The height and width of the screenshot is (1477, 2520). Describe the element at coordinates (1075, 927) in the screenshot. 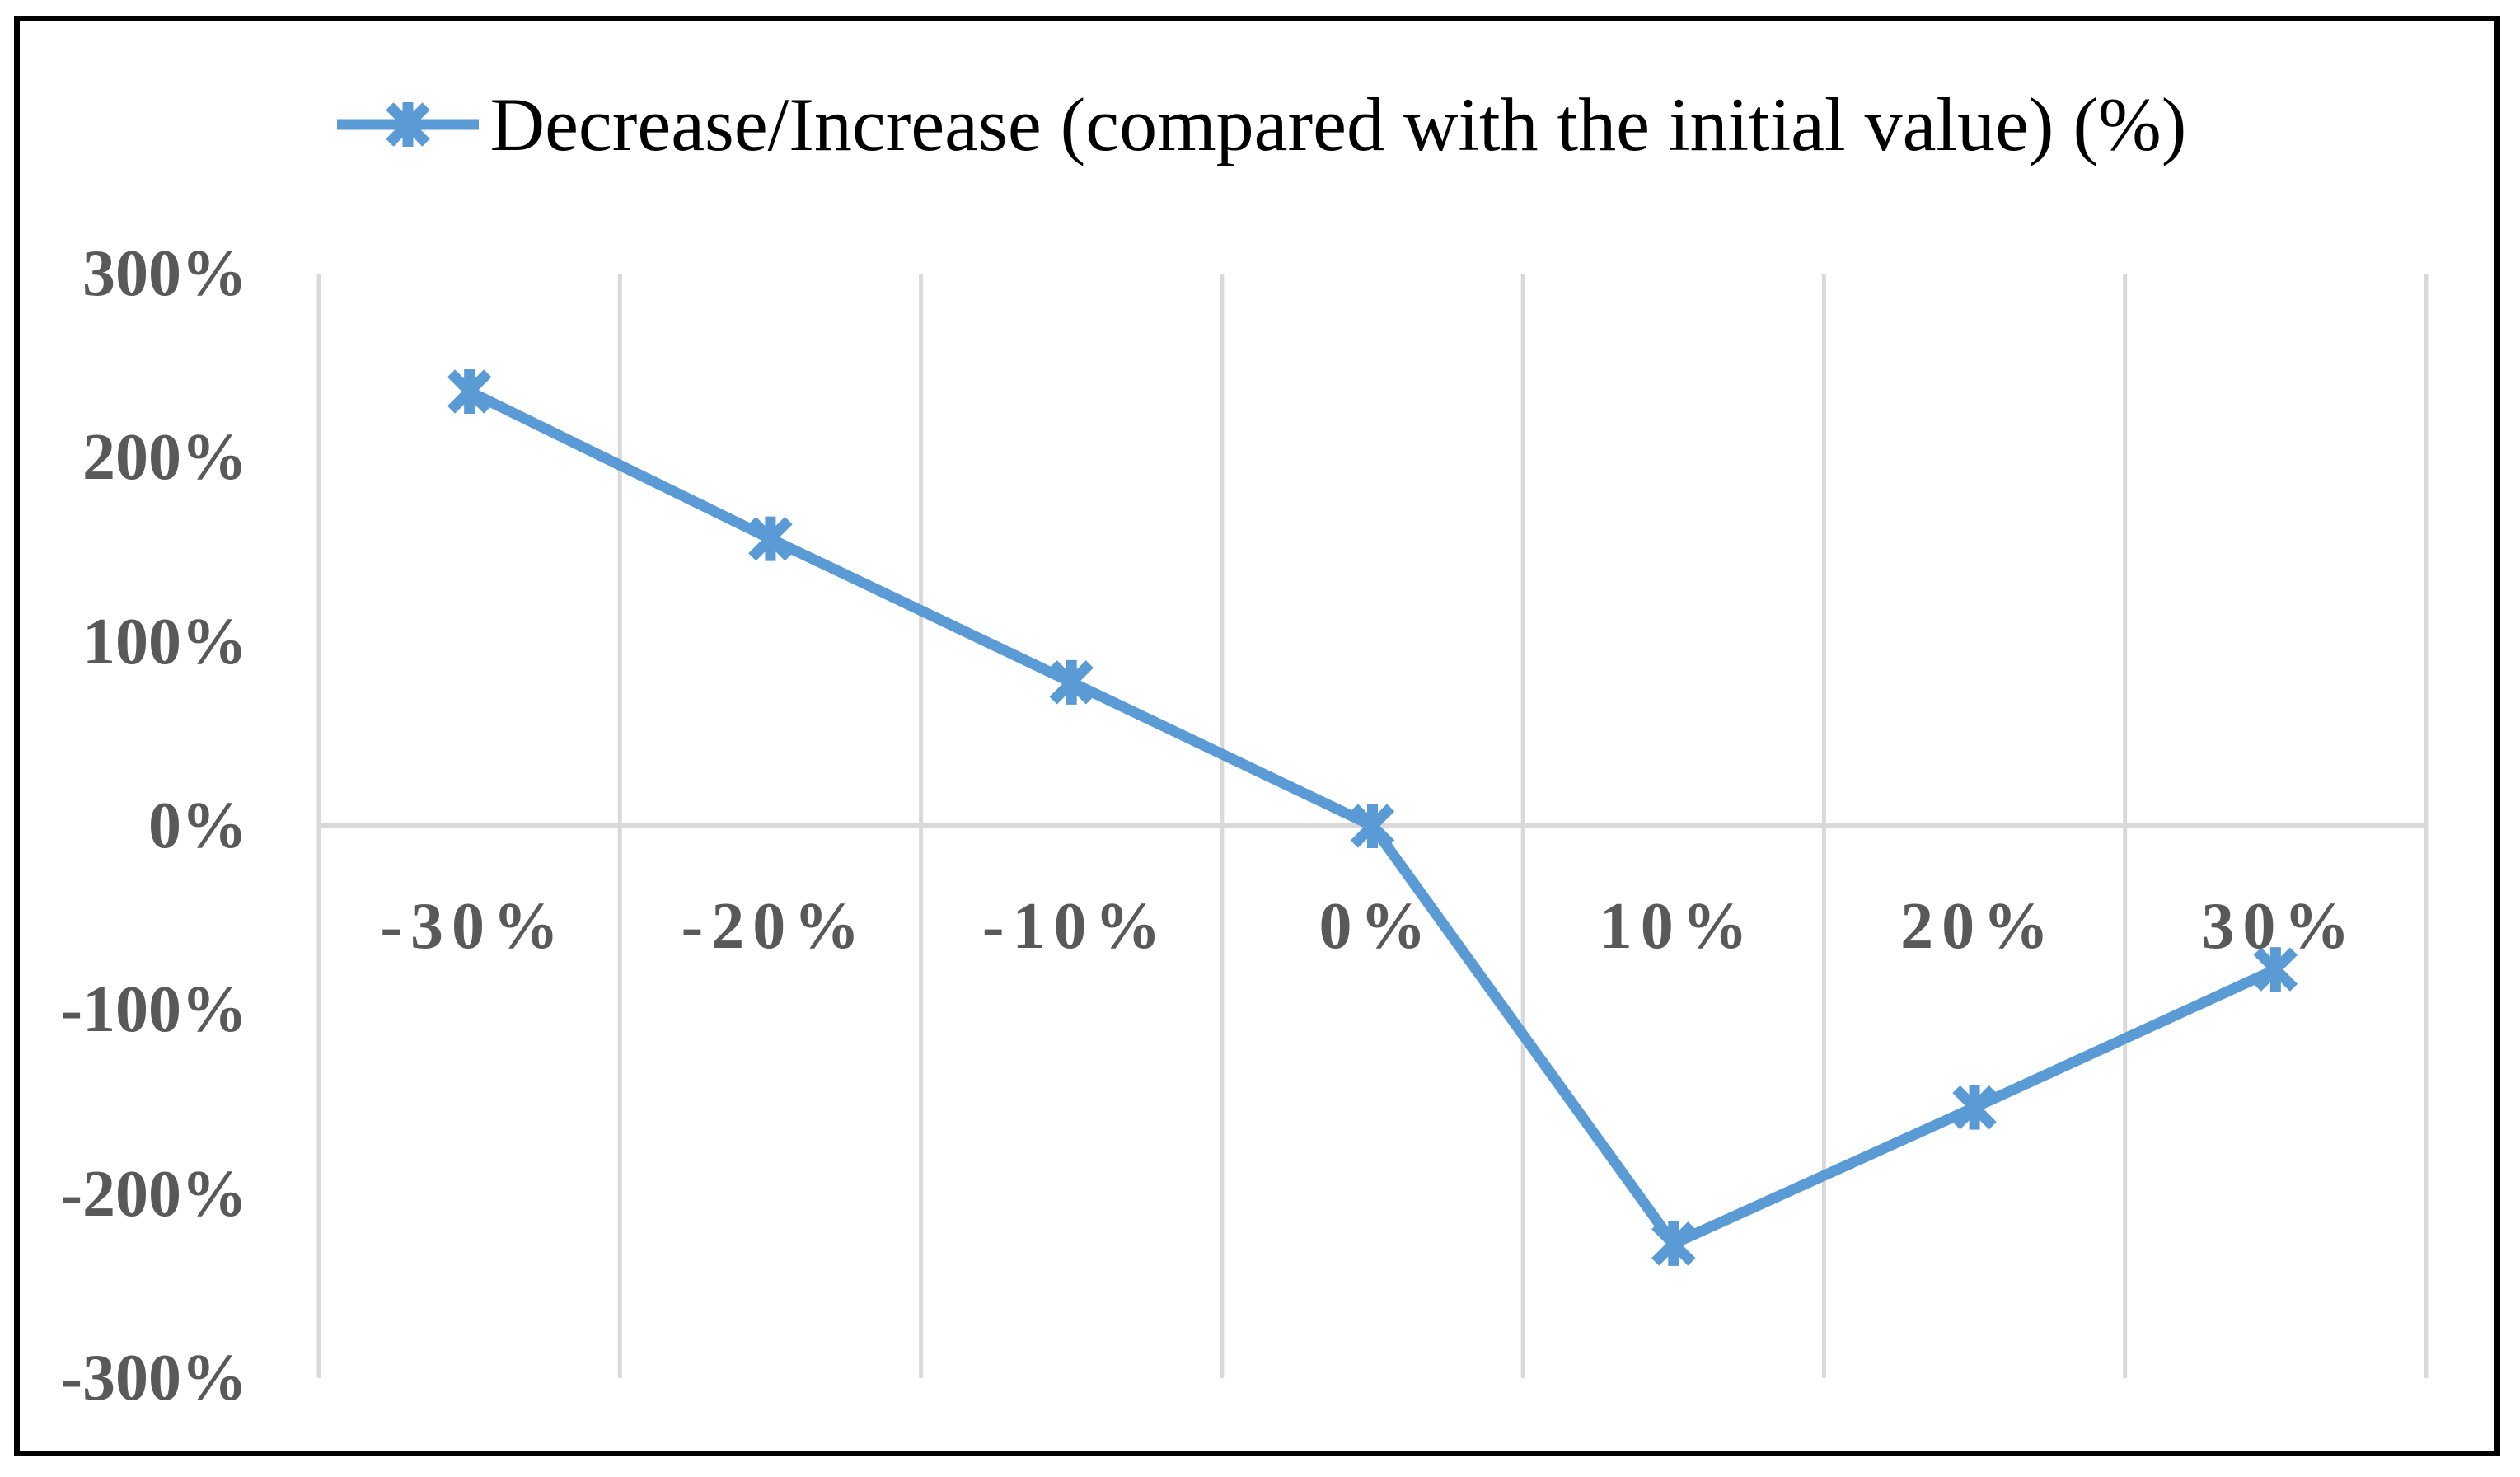

I see `x-axis-tick-label: -10%` at that location.